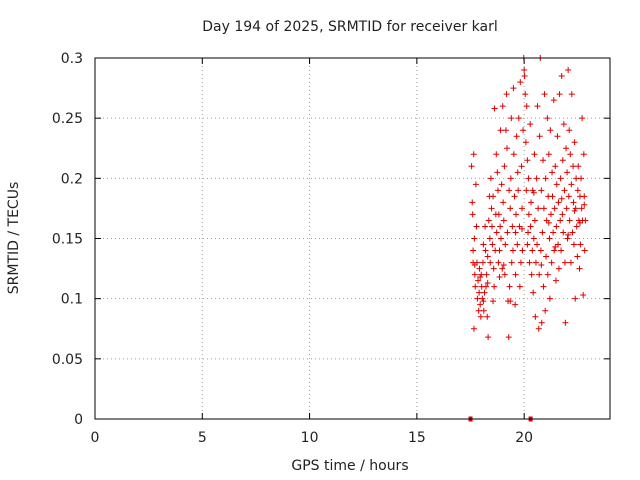 The width and height of the screenshot is (640, 480). I want to click on x-axis-label: GPS time / hours, so click(349, 466).